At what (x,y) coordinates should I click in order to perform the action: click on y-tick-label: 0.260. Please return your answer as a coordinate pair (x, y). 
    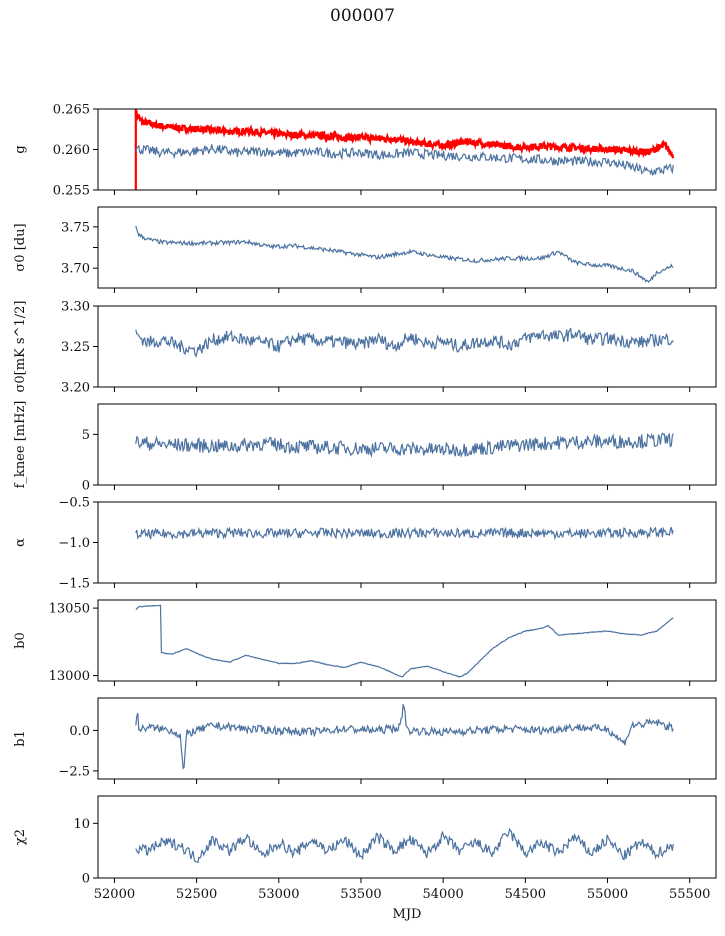
    Looking at the image, I should click on (71, 150).